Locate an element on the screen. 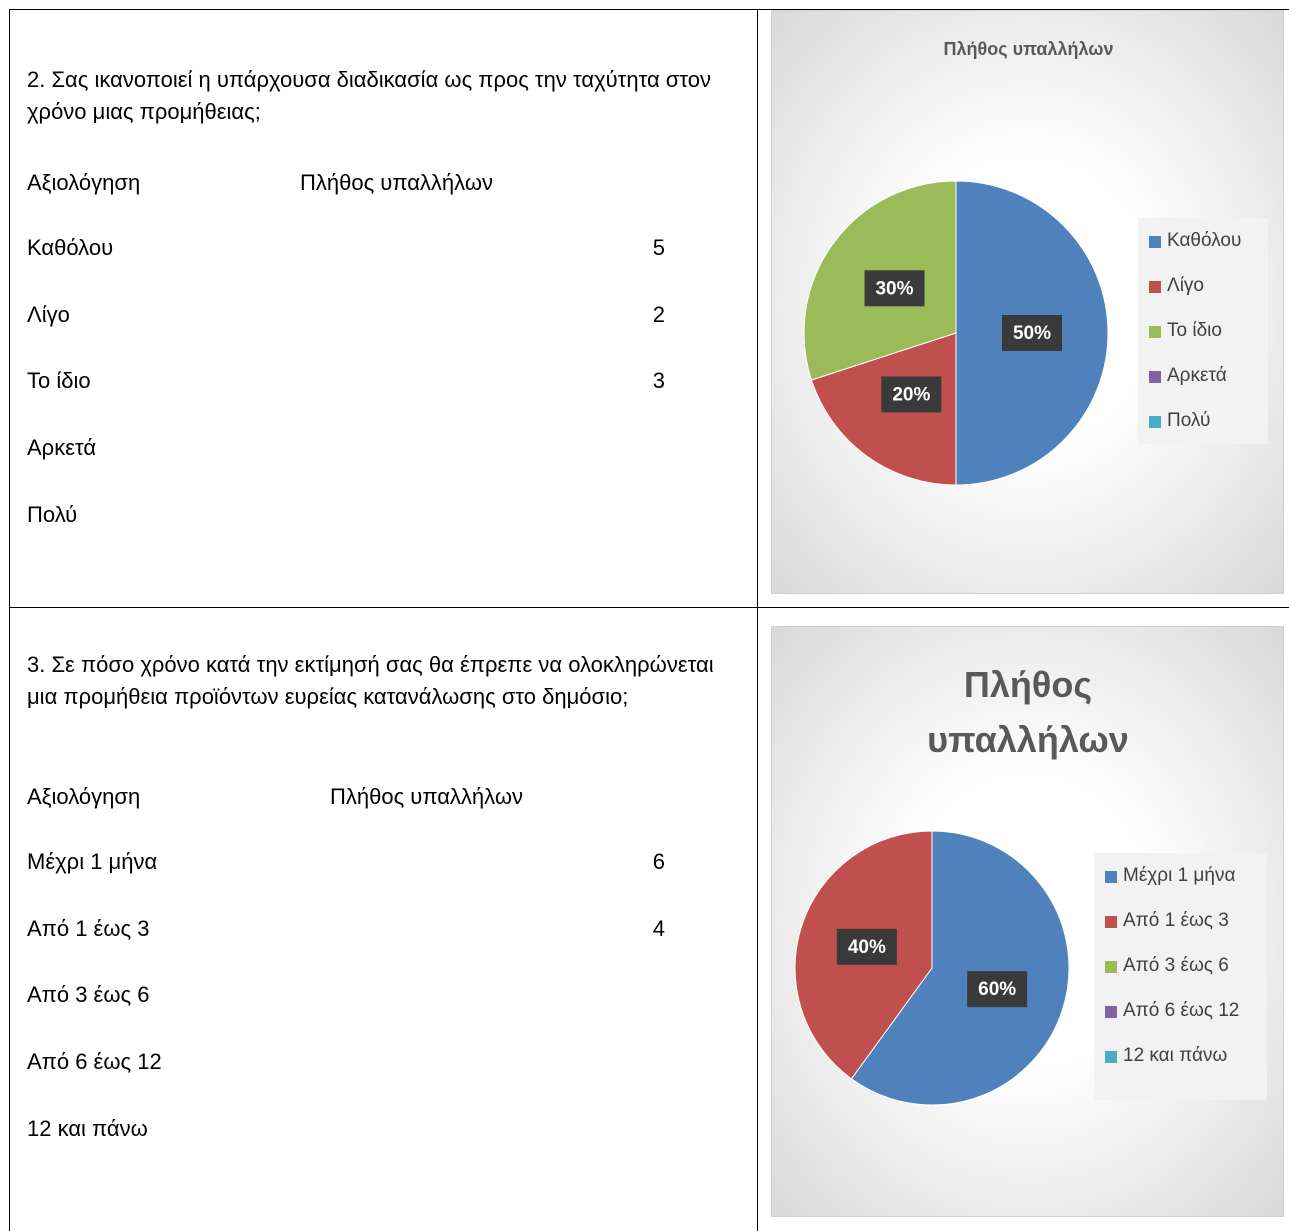  data-label: 50% is located at coordinates (1032, 333).